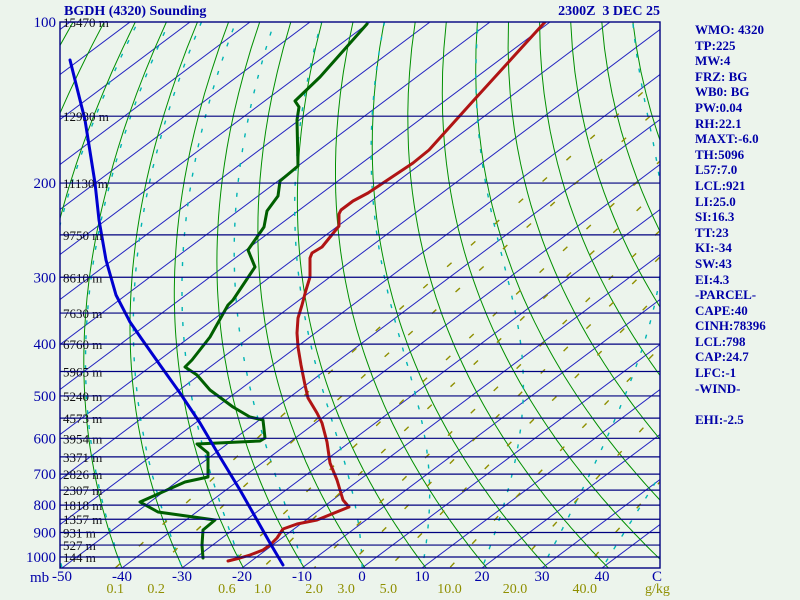 The width and height of the screenshot is (800, 600). Describe the element at coordinates (720, 341) in the screenshot. I see `panel-line: LCL:798` at that location.